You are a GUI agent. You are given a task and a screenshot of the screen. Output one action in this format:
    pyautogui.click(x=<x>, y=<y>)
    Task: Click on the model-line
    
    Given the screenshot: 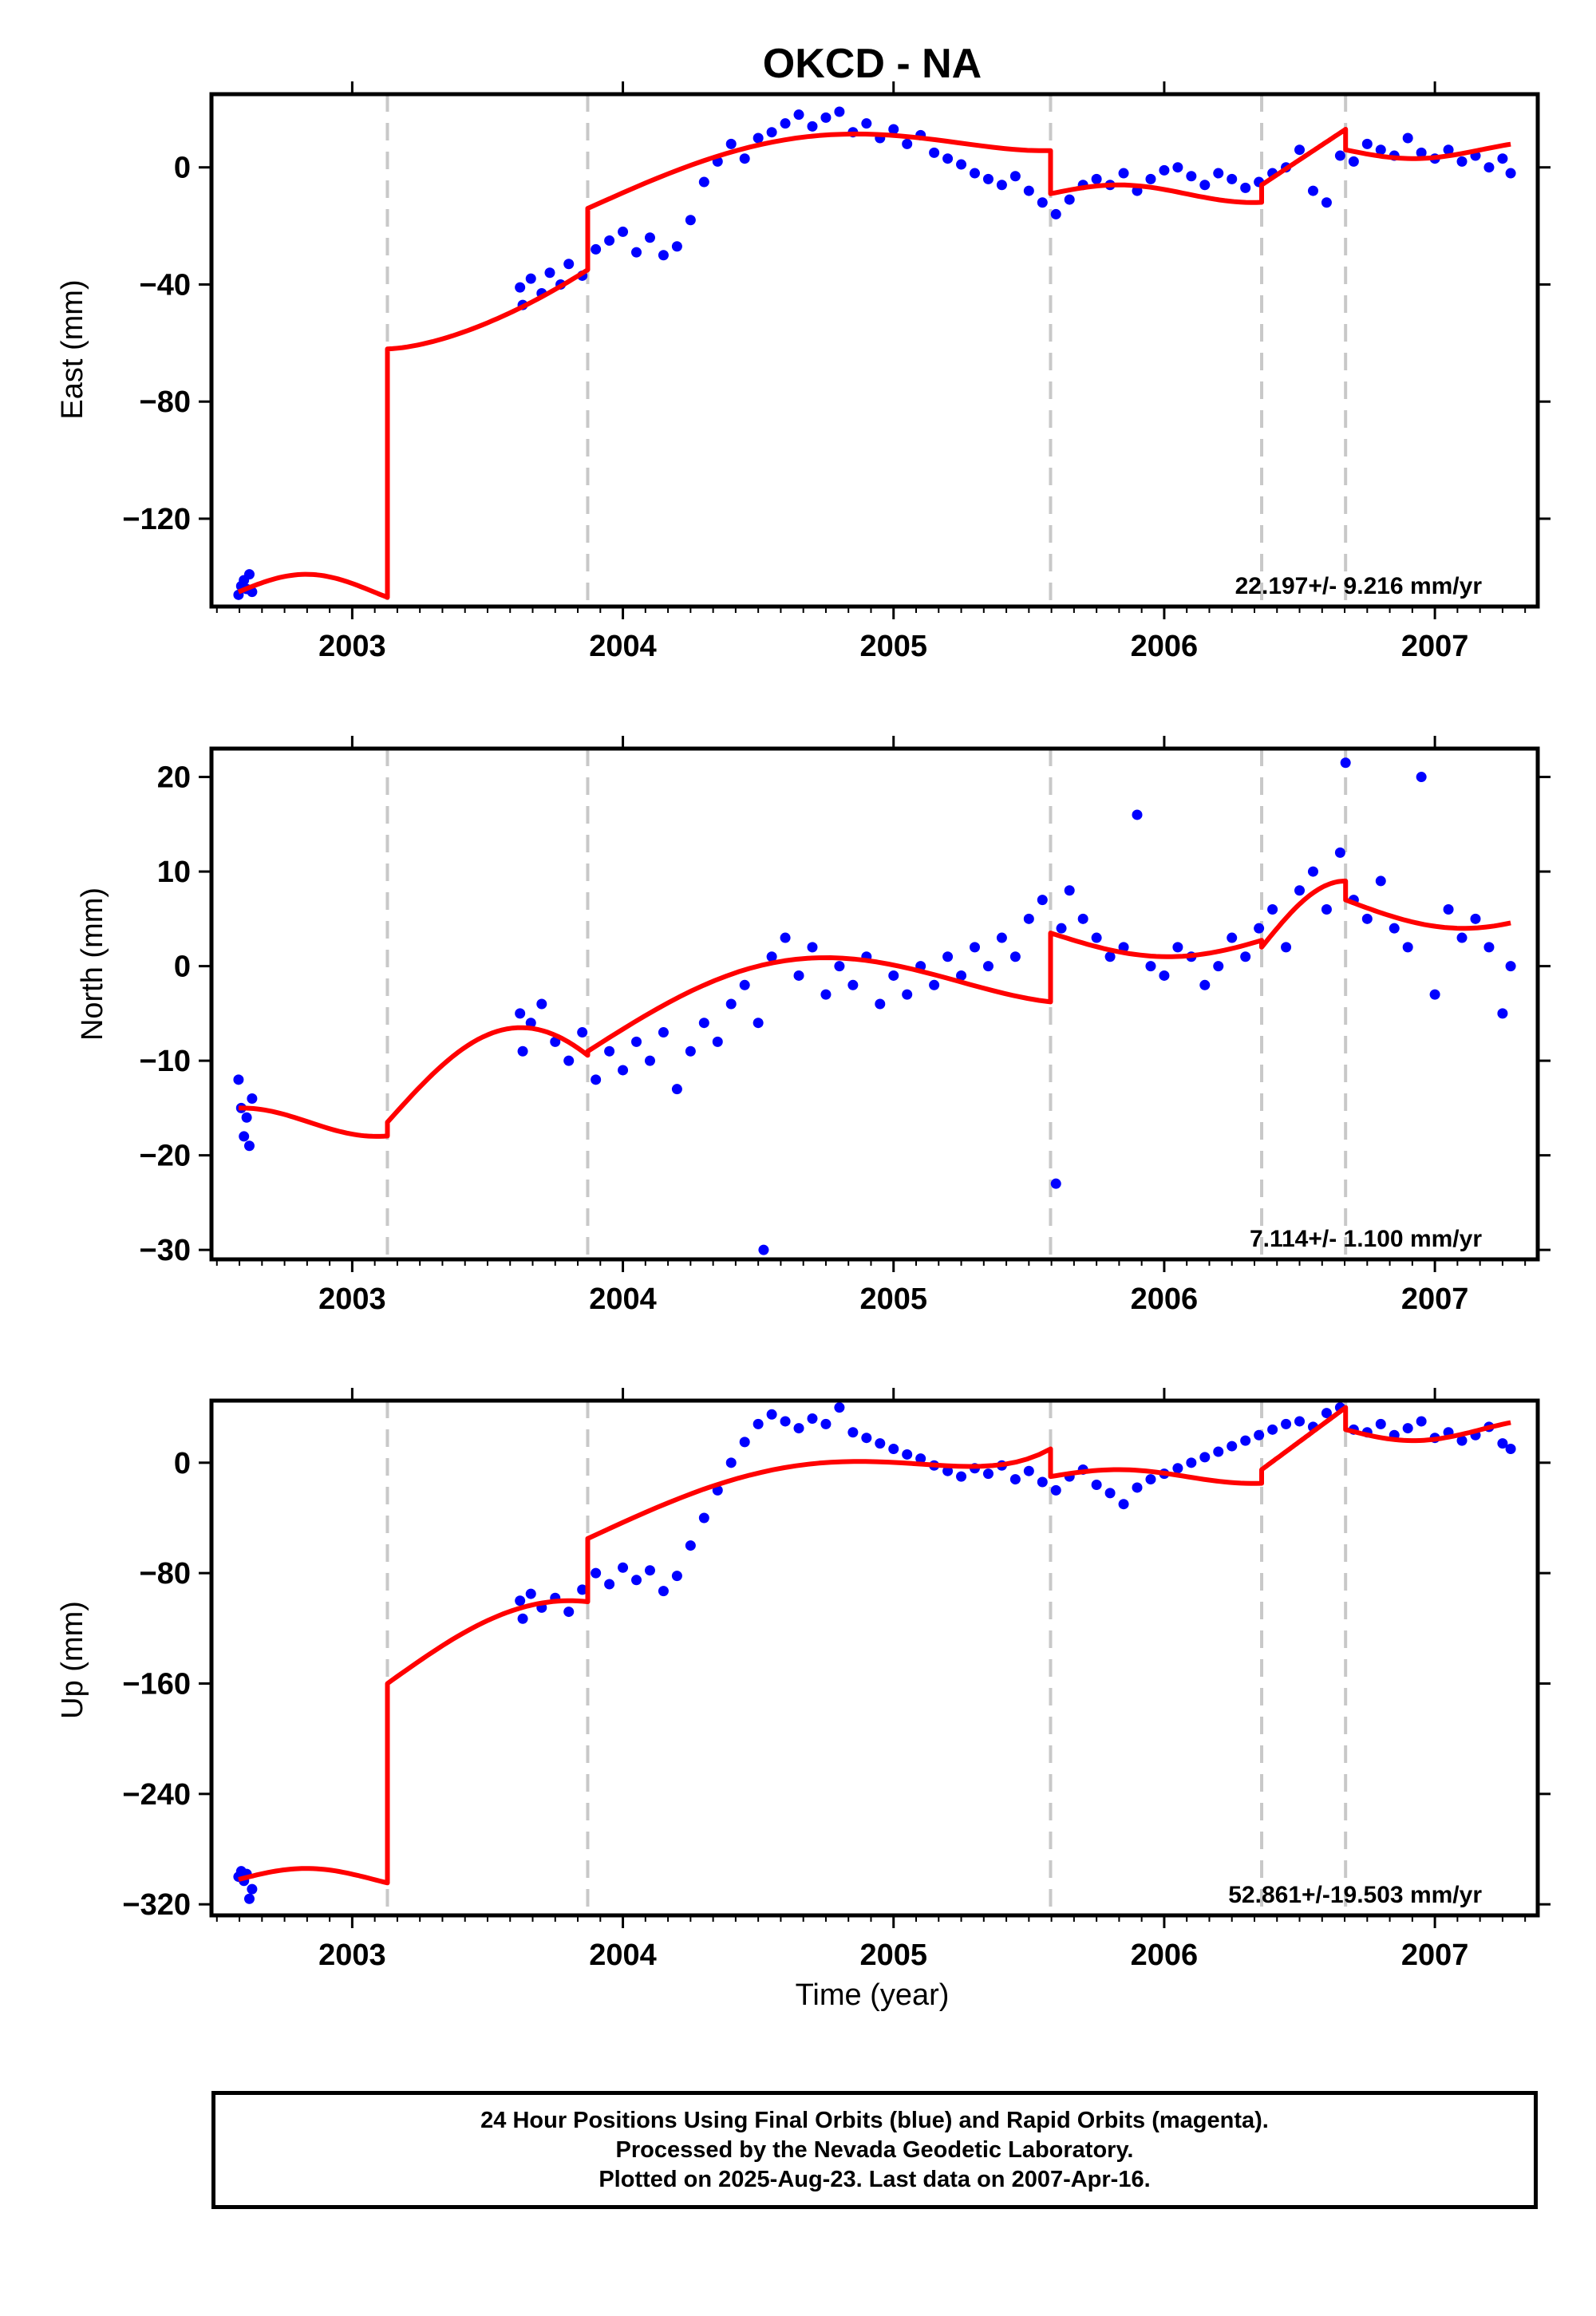 What is the action you would take?
    pyautogui.click(x=874, y=1008)
    